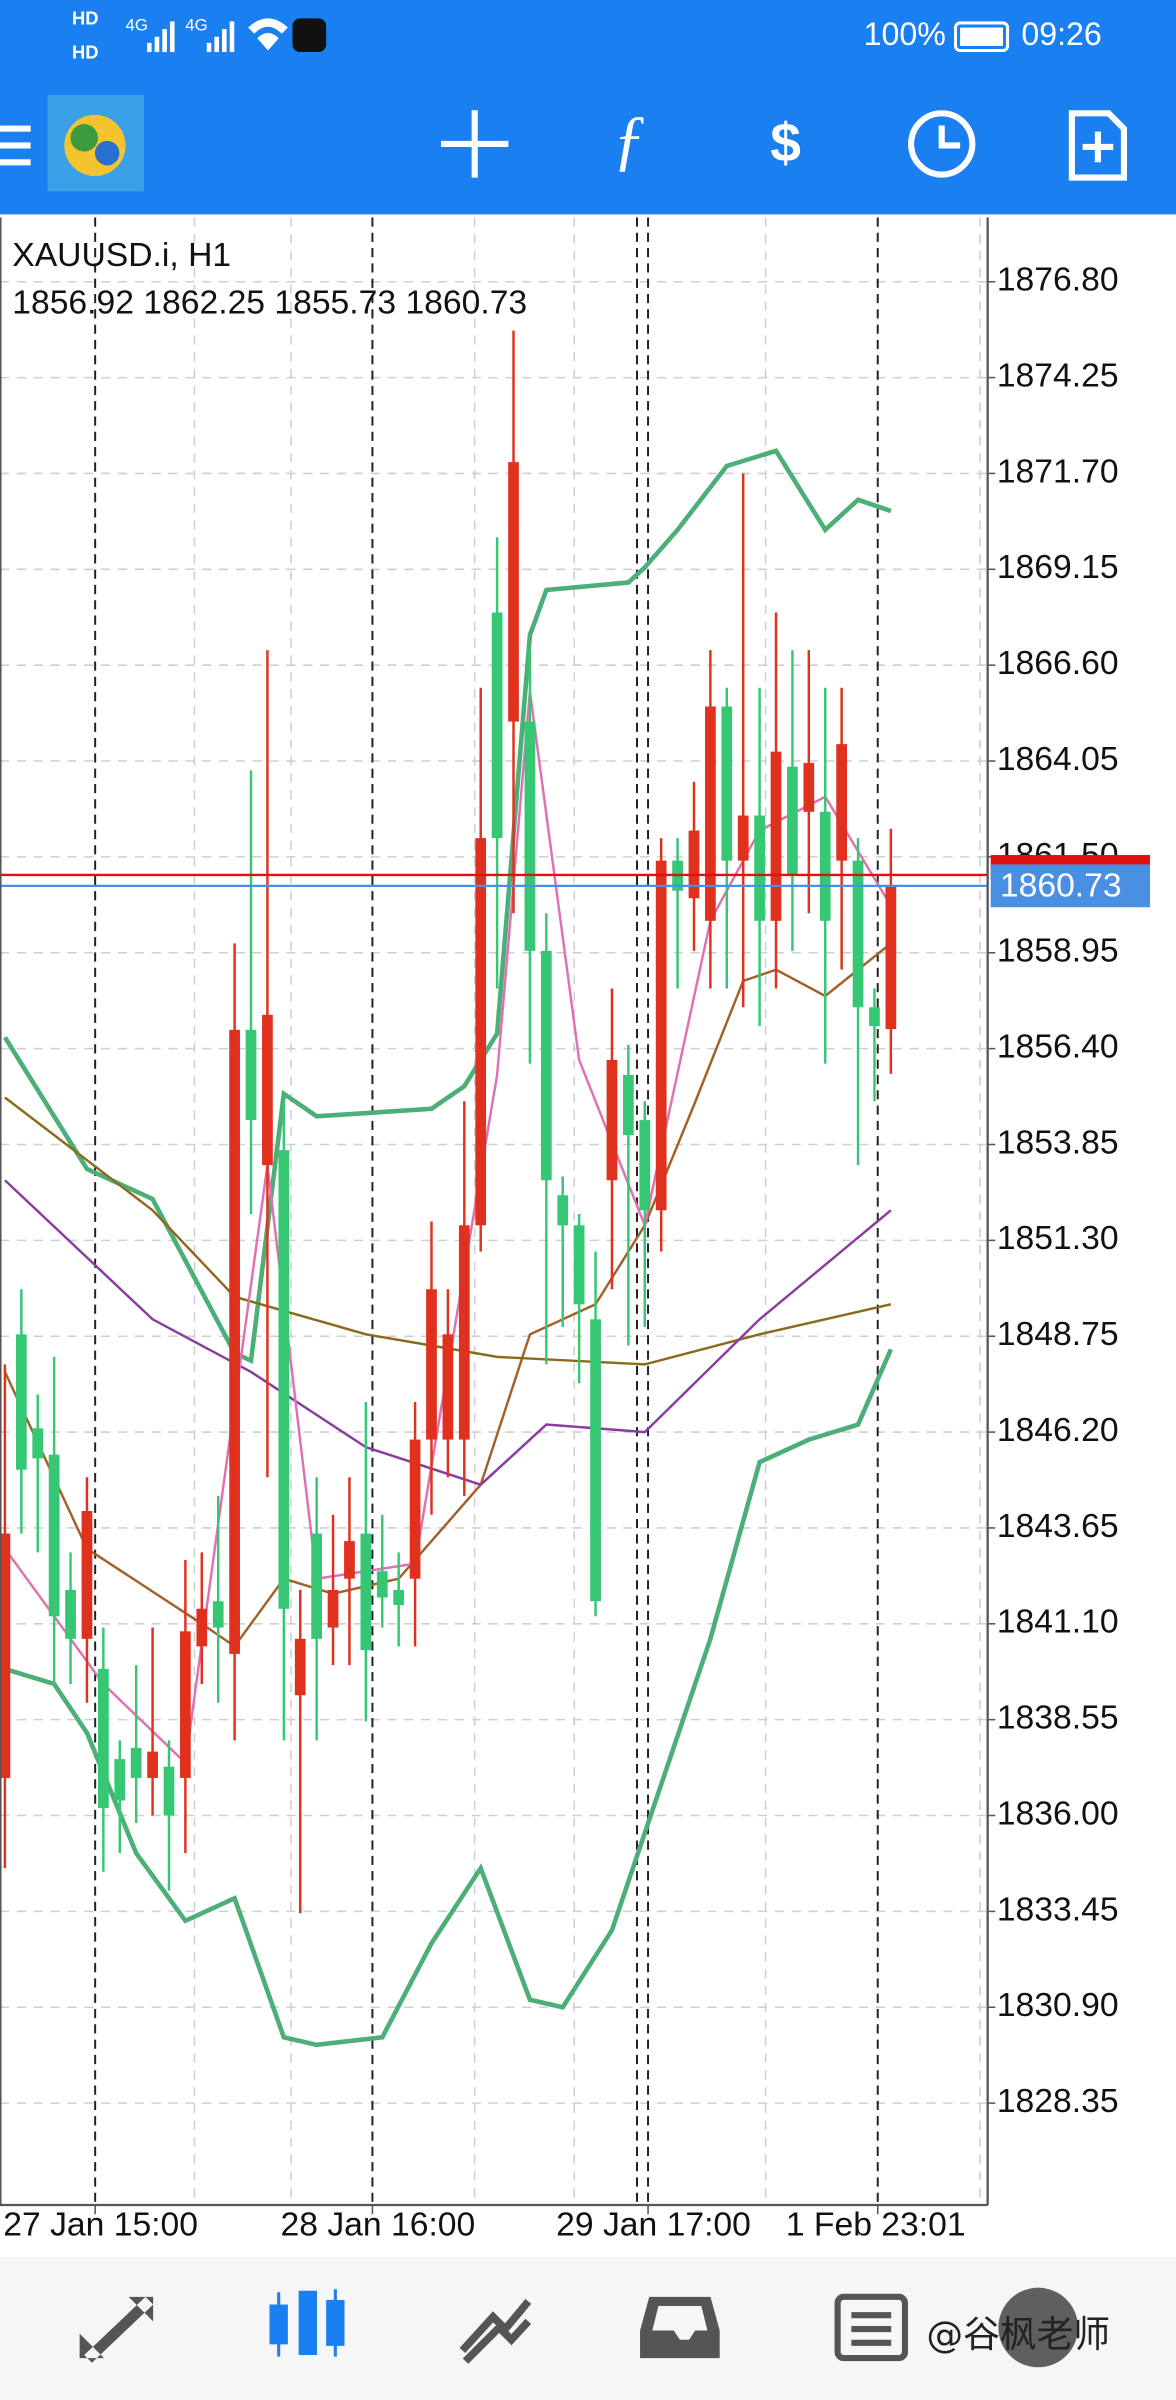 The height and width of the screenshot is (2400, 1176). What do you see at coordinates (1097, 145) in the screenshot?
I see `template-button` at bounding box center [1097, 145].